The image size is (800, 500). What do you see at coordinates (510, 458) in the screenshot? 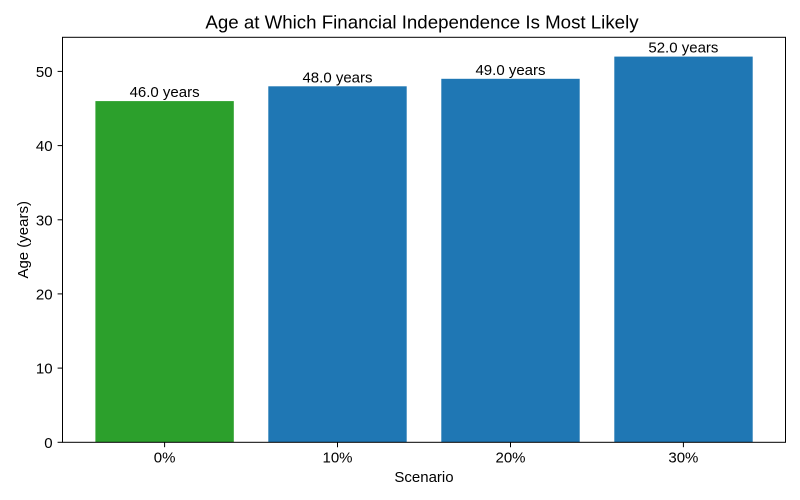
I see `svg-text: 20%` at bounding box center [510, 458].